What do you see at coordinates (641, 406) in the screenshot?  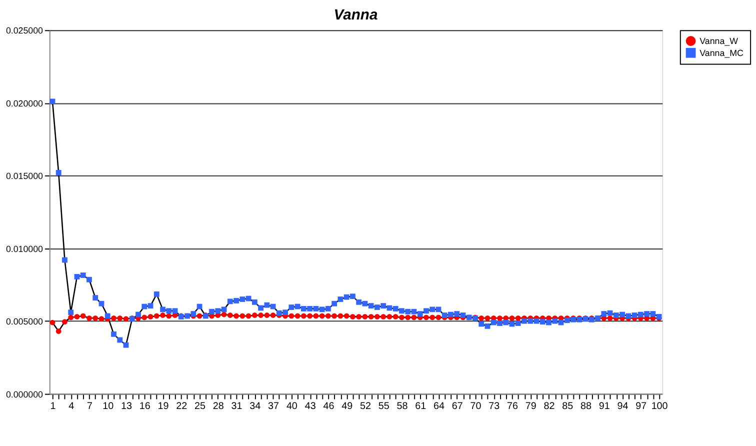 I see `x-tick-label: 97` at bounding box center [641, 406].